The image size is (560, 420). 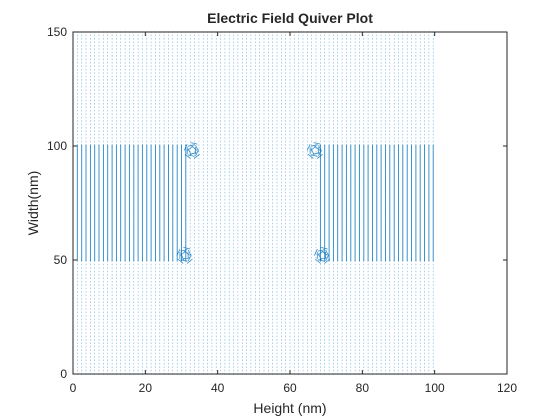 What do you see at coordinates (146, 388) in the screenshot?
I see `x-tick-label: 20` at bounding box center [146, 388].